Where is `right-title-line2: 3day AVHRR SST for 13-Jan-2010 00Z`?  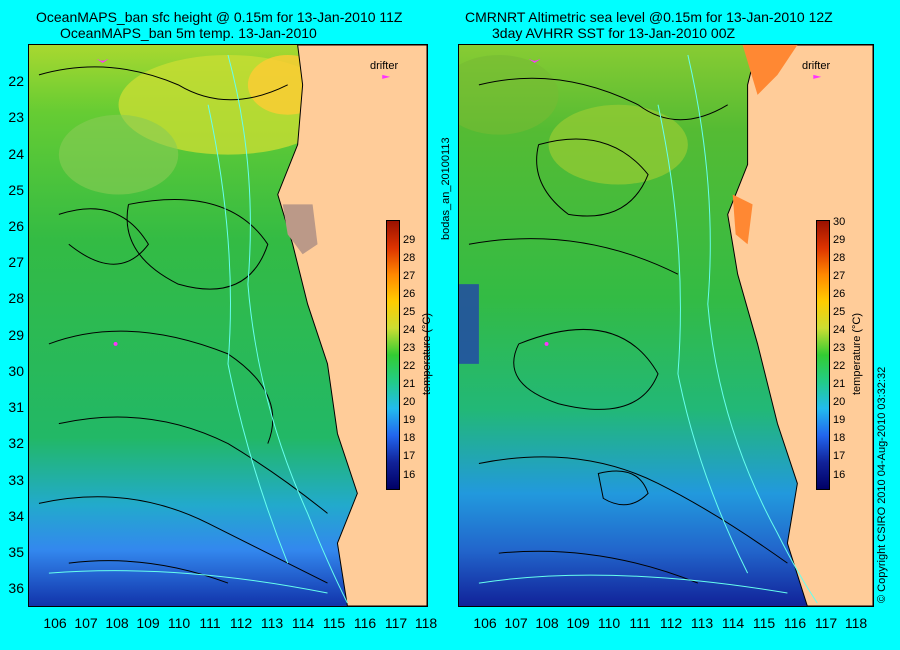 right-title-line2: 3day AVHRR SST for 13-Jan-2010 00Z is located at coordinates (614, 33).